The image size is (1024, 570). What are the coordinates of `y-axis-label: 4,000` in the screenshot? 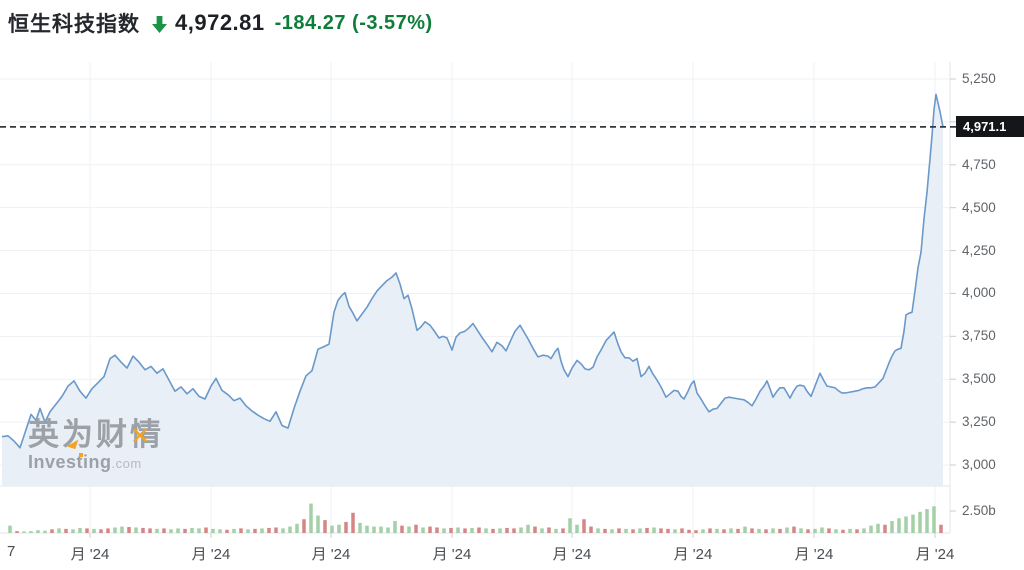 It's located at (979, 293).